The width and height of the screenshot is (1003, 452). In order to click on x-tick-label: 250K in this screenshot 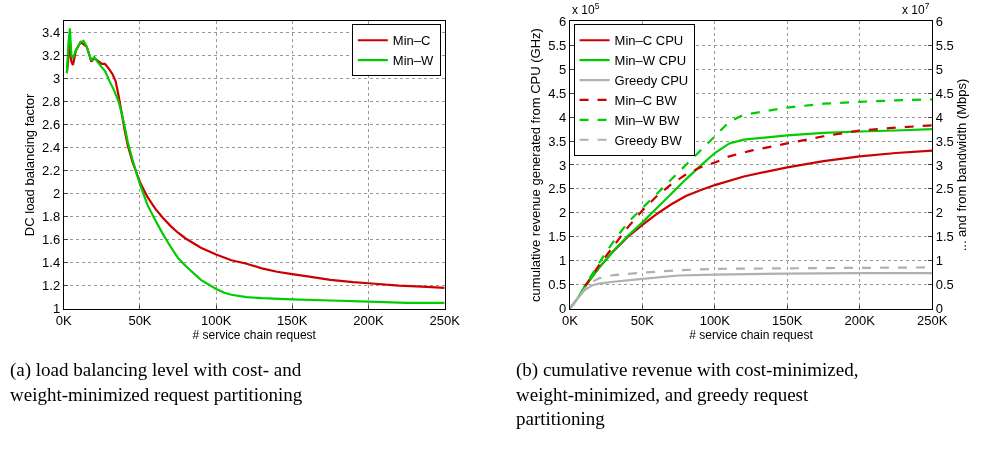, I will do `click(445, 321)`.